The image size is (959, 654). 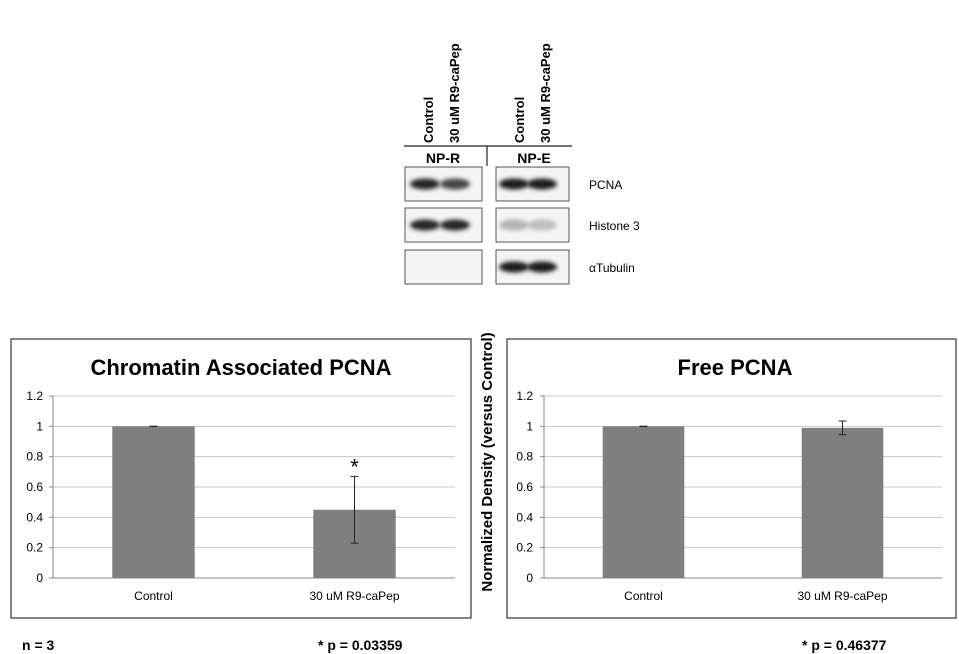 I want to click on plot-area: 0 0.2 0.4 0.6 0.8 1 1.2 Control 30 uM R9-caPep, so click(x=729, y=496).